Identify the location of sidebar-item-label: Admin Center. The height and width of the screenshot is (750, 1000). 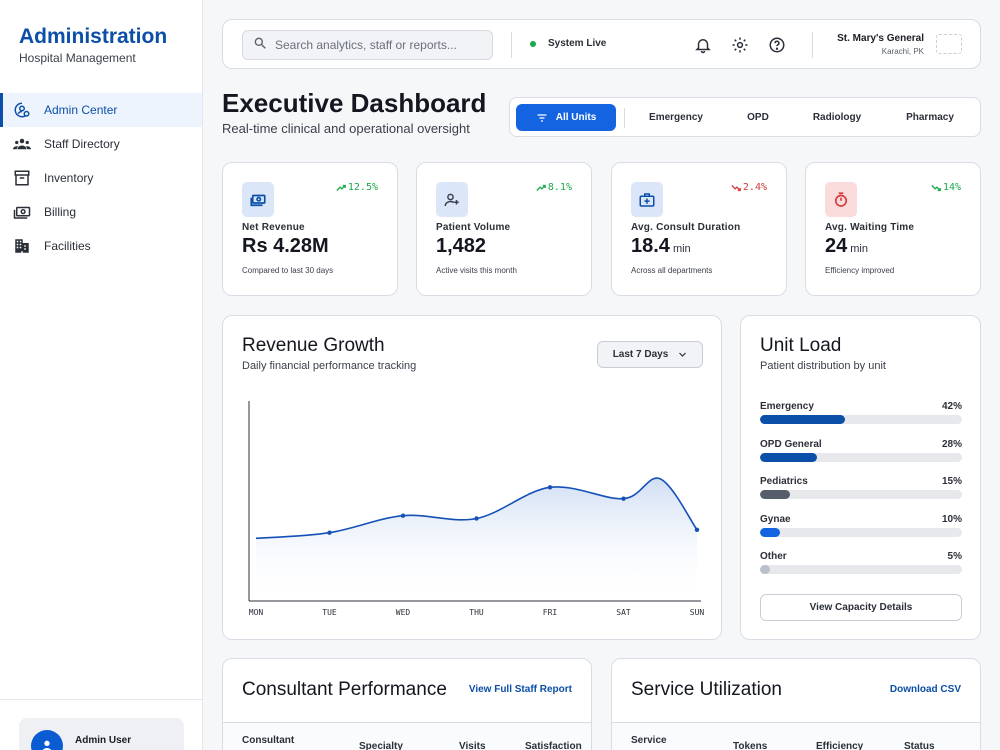
(81, 110).